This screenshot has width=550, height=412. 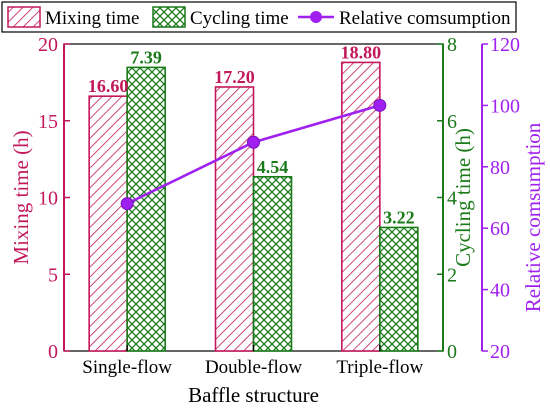 What do you see at coordinates (48, 199) in the screenshot?
I see `left-tick-label: 10` at bounding box center [48, 199].